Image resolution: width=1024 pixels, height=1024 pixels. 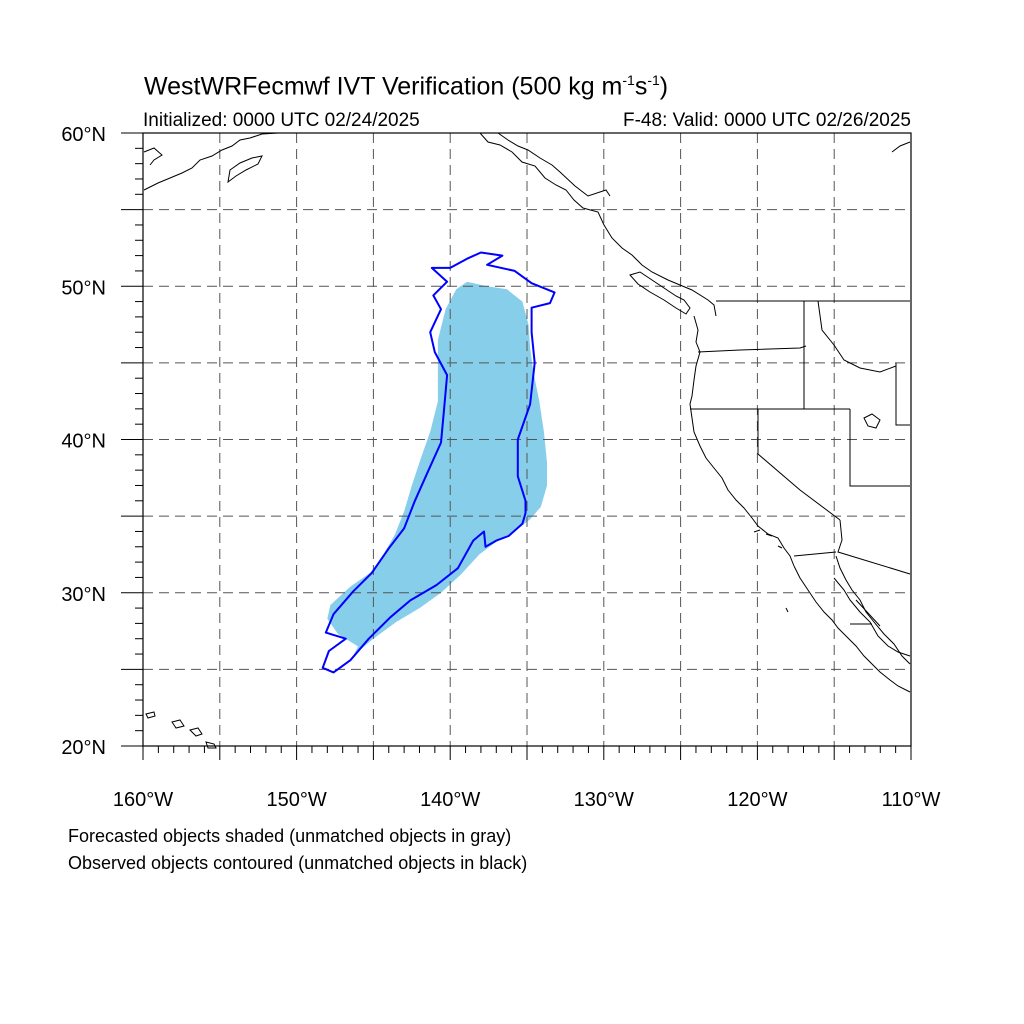 I want to click on lat-tick-label: 60°N, so click(x=83, y=135).